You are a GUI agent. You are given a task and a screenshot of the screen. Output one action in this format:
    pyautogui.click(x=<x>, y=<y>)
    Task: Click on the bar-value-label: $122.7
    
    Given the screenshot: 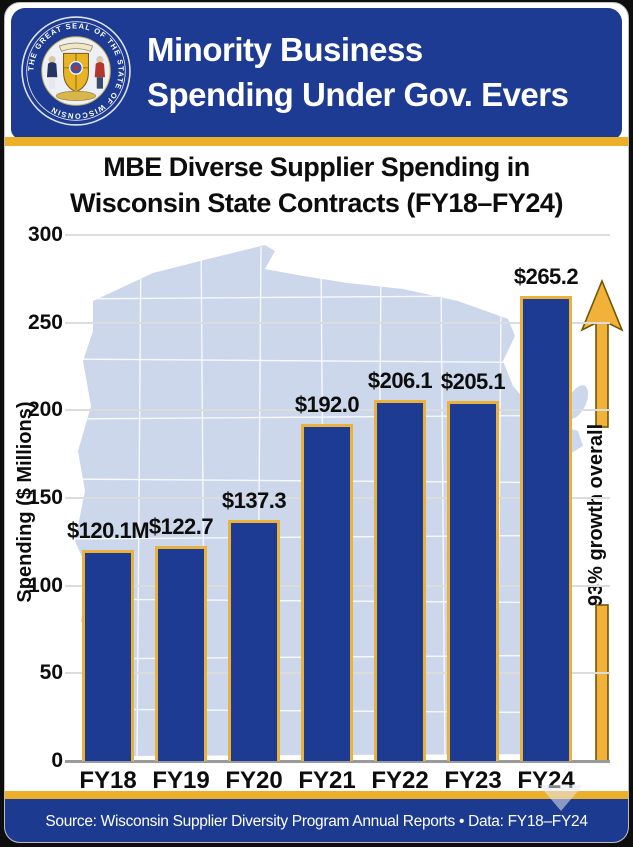 What is the action you would take?
    pyautogui.click(x=181, y=526)
    